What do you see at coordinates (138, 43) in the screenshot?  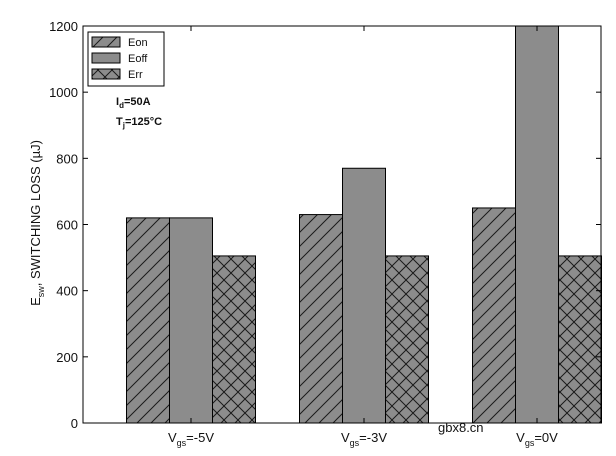 I see `legend-label-eon: Eon` at bounding box center [138, 43].